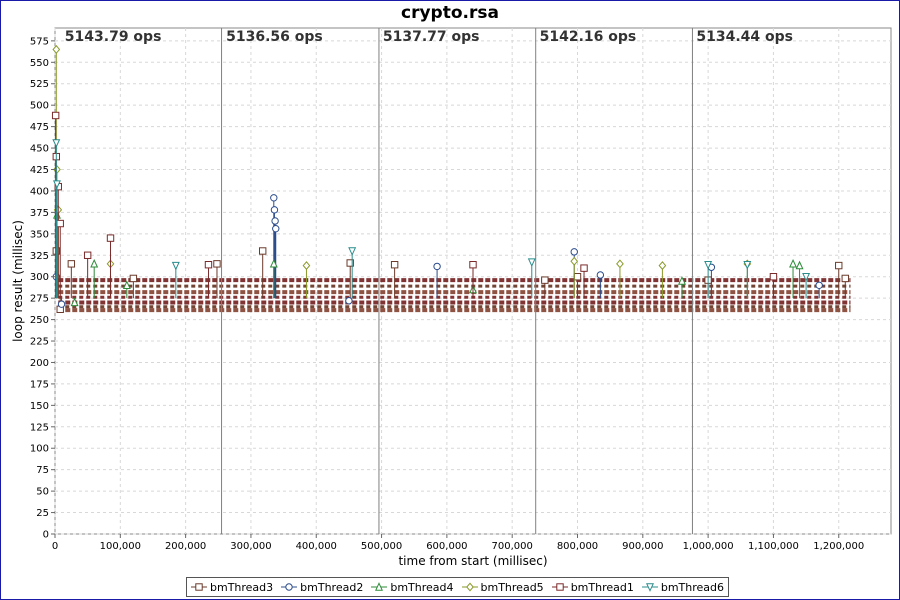  I want to click on y-tick-label: 150, so click(39, 406).